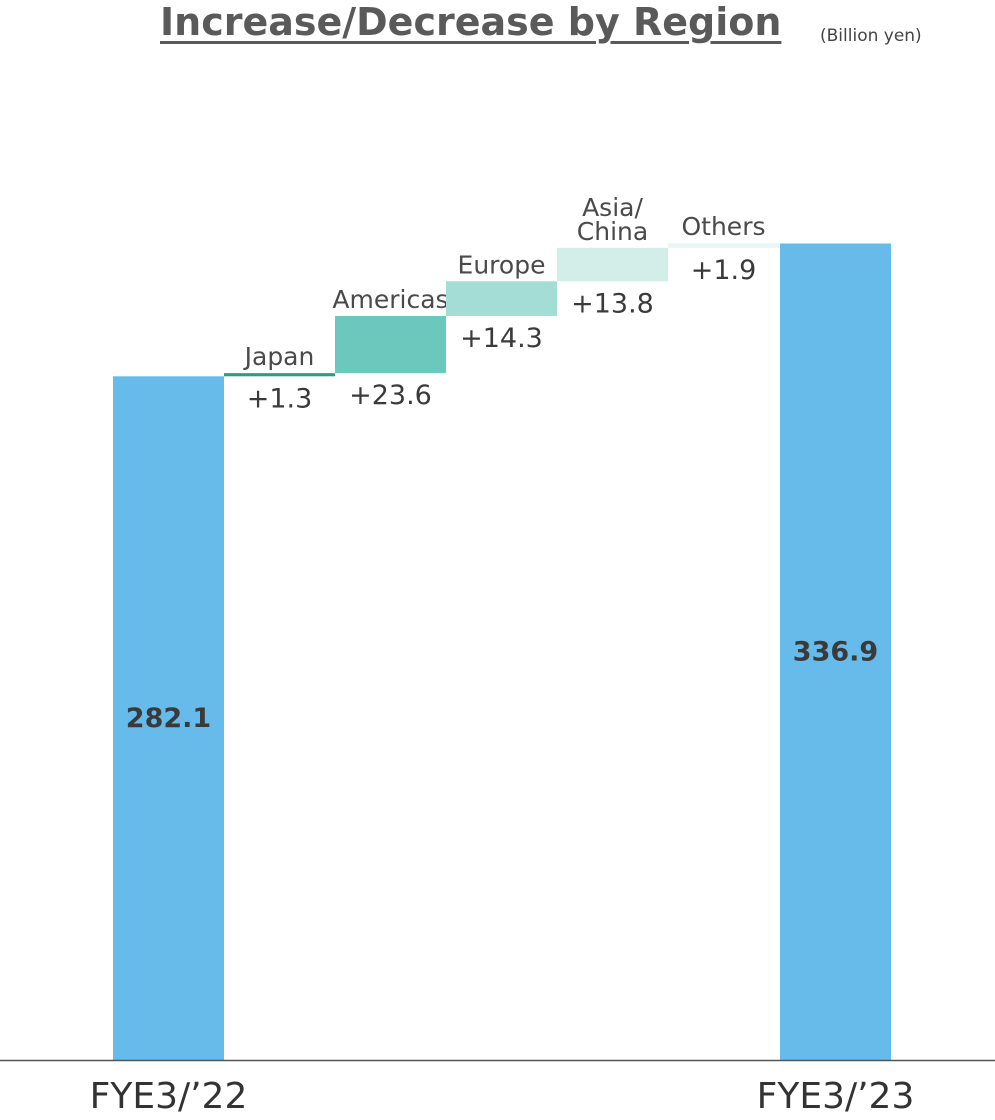 The image size is (995, 1120). I want to click on bar-end, so click(835, 652).